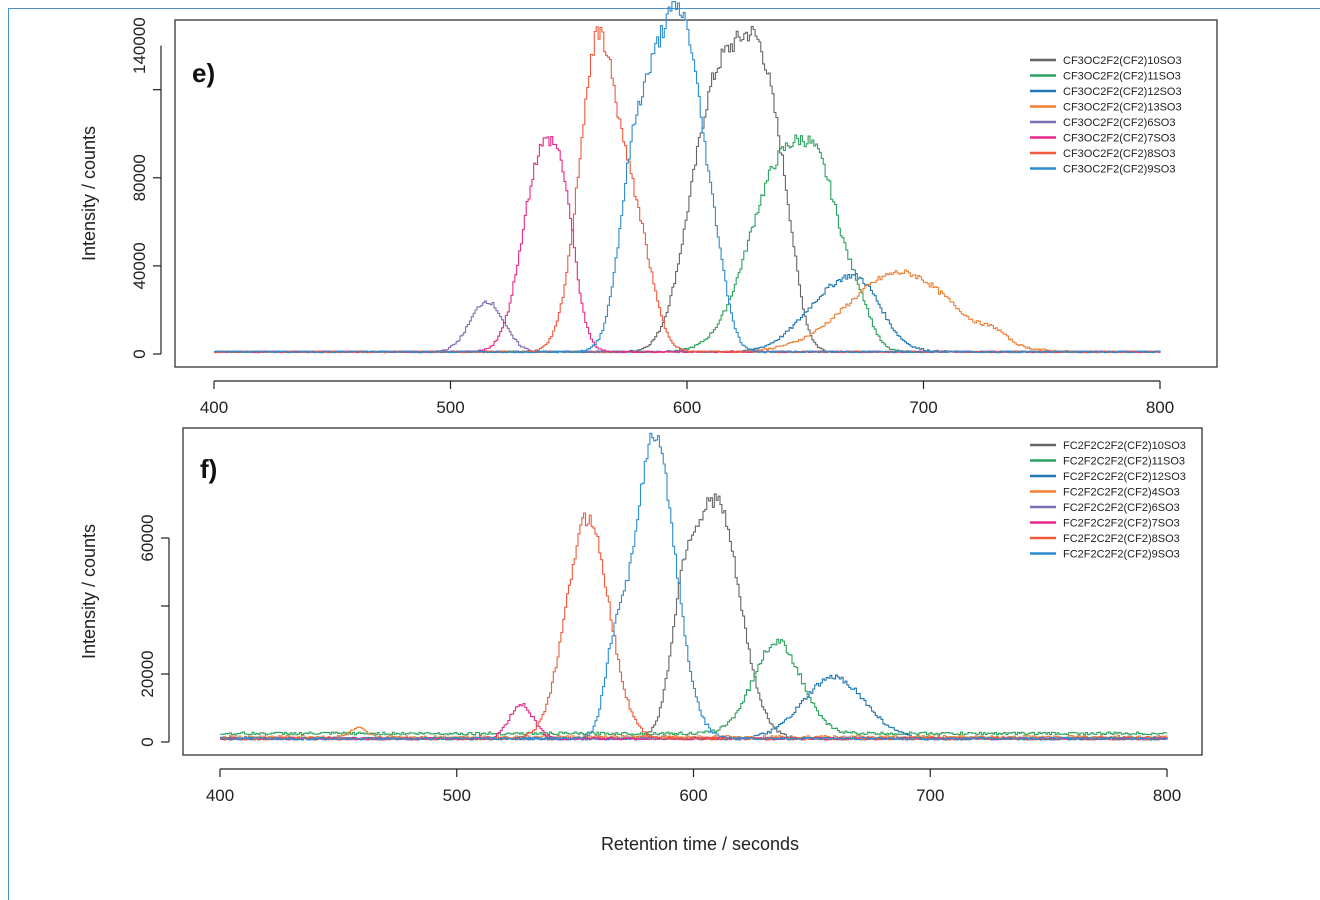 This screenshot has width=1320, height=900. Describe the element at coordinates (1124, 462) in the screenshot. I see `legend-entry: FC2F2C2F2(CF2)11SO3` at that location.